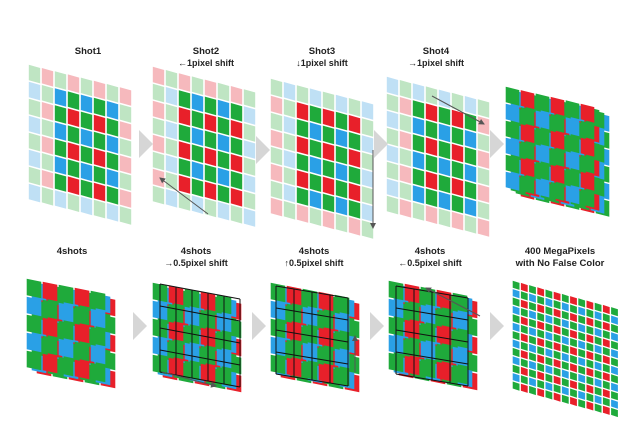  I want to click on shot2-grid, so click(204, 146).